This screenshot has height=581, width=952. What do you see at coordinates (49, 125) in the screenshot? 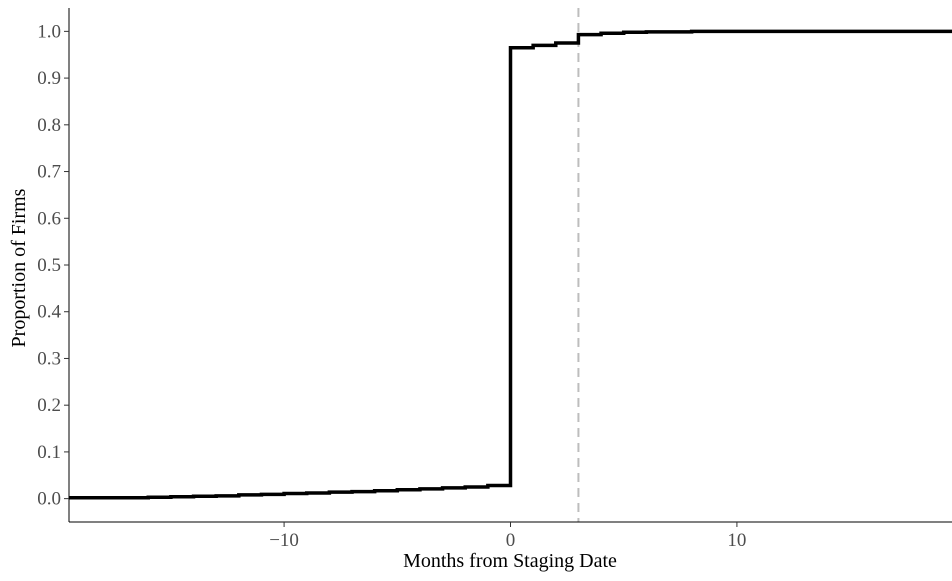
I see `y-tick-label: 0.8` at bounding box center [49, 125].